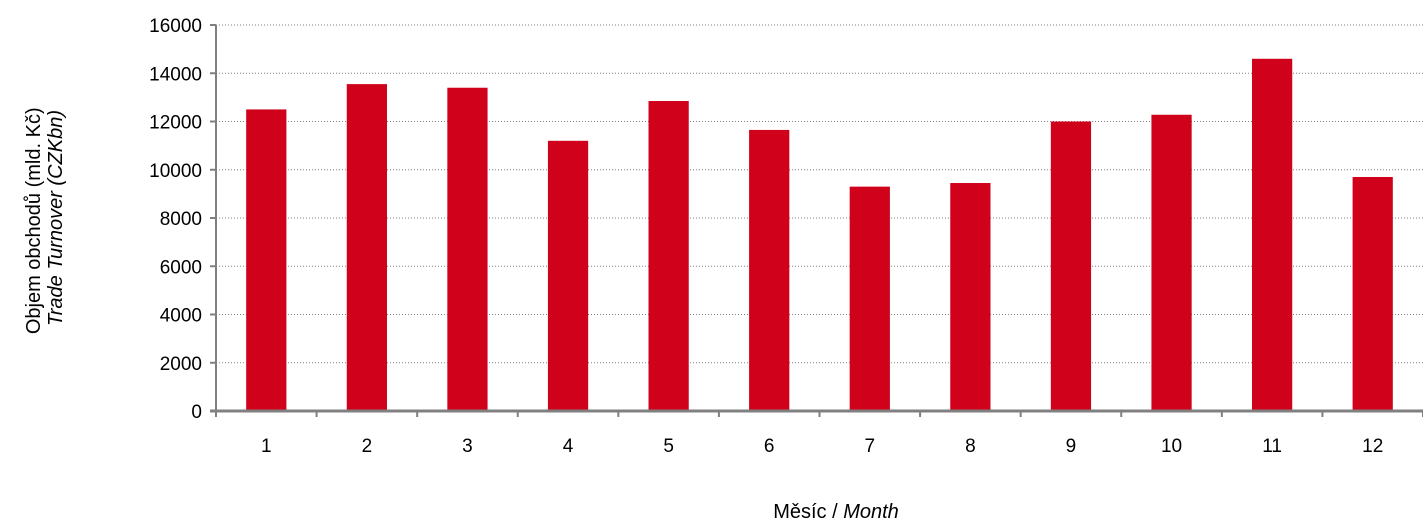 The image size is (1423, 525). Describe the element at coordinates (1372, 446) in the screenshot. I see `x-tick-label: 12` at that location.